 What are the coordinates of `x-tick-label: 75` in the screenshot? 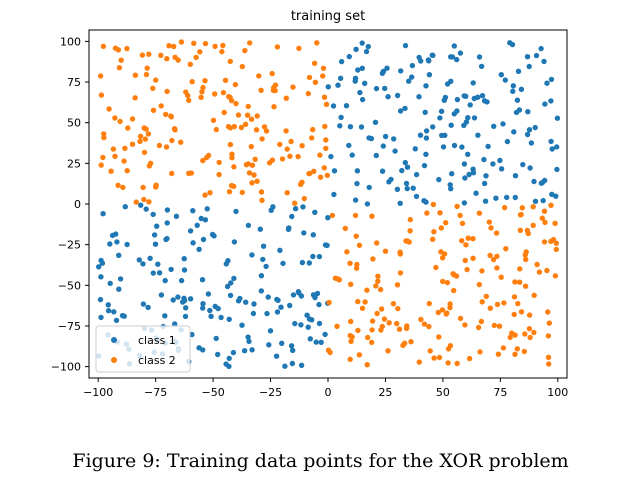 It's located at (500, 392).